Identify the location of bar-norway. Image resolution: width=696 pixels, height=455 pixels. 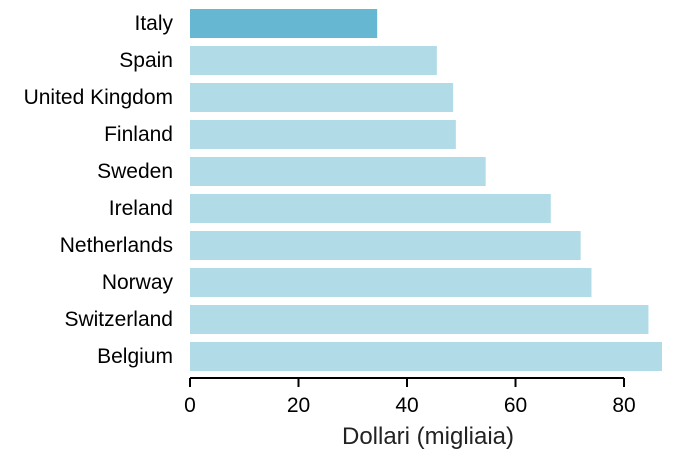
(391, 282).